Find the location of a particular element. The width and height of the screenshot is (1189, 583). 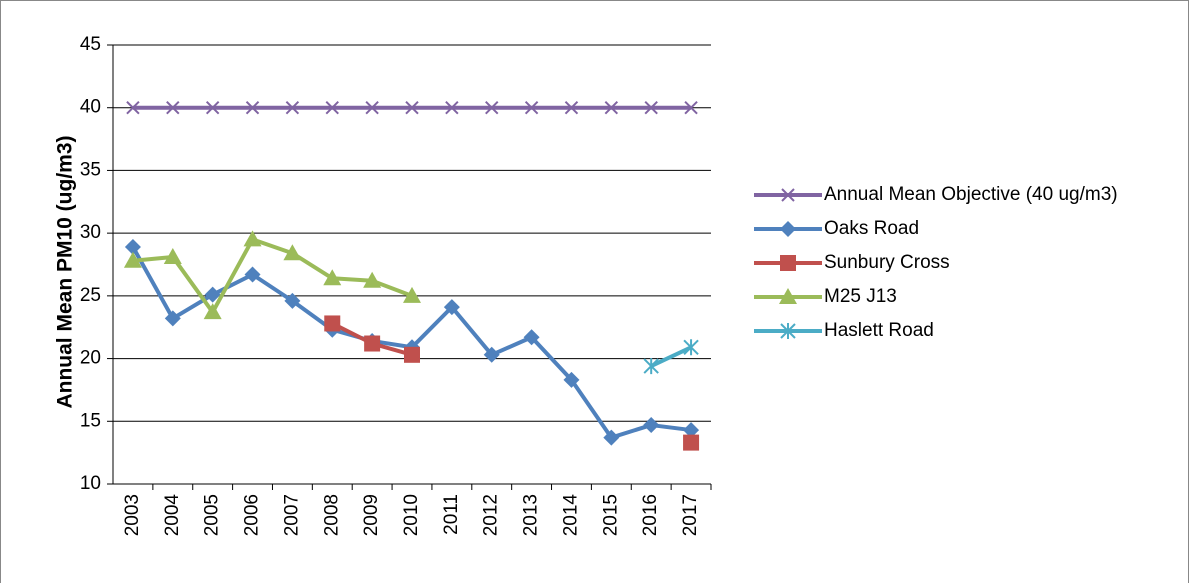

legend-label: Sunbury Cross is located at coordinates (887, 262).